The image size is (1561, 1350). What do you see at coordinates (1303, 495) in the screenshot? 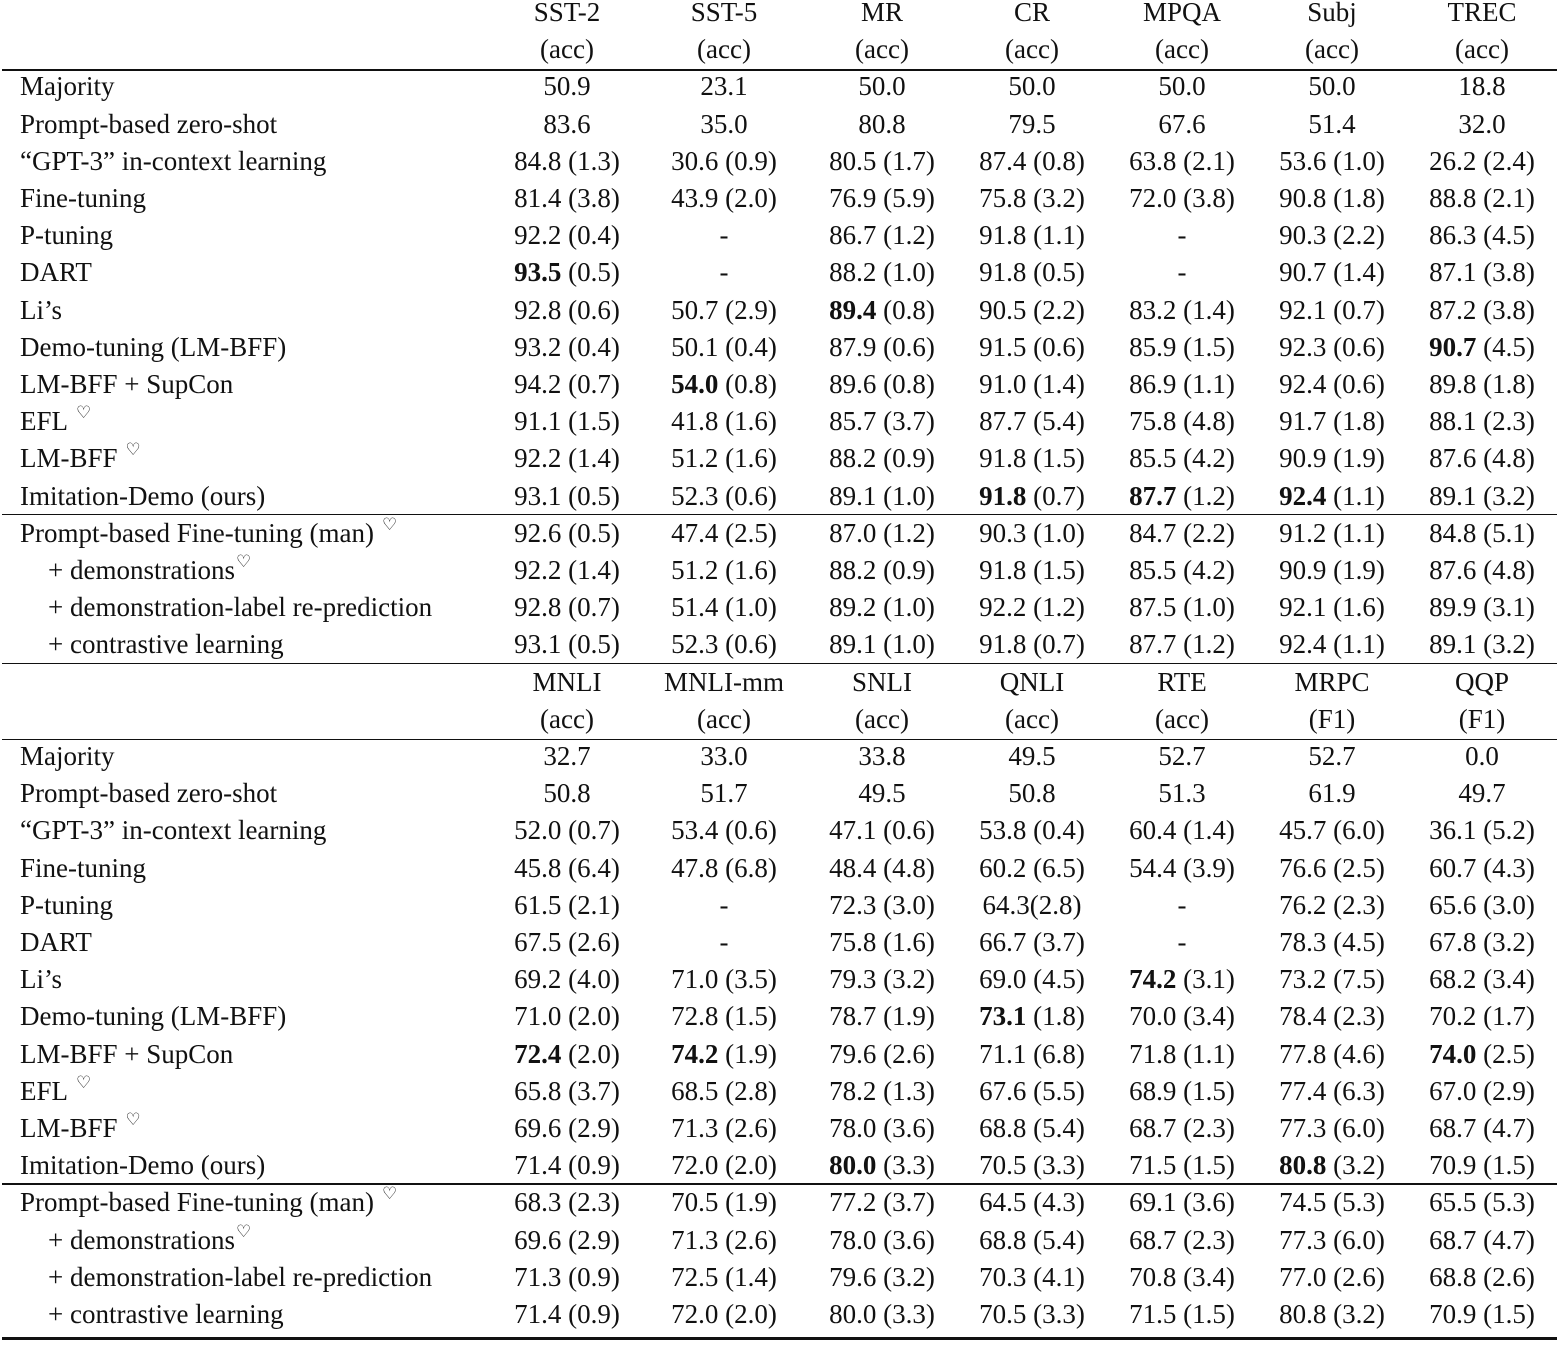
I see `best-score: 92.4` at bounding box center [1303, 495].